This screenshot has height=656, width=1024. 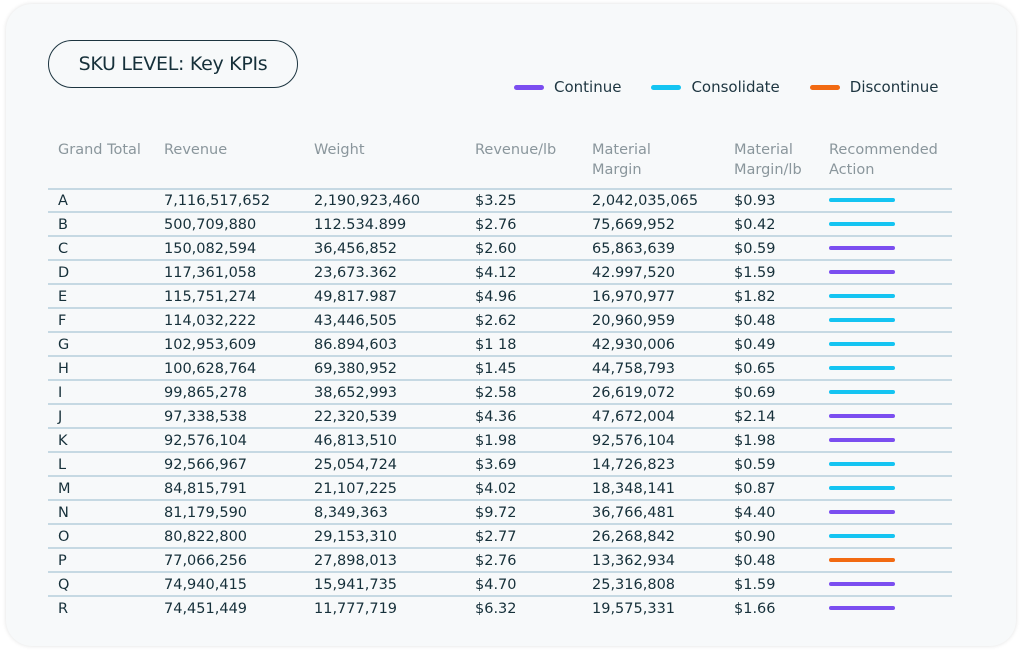 What do you see at coordinates (64, 537) in the screenshot?
I see `cell-sku: O` at bounding box center [64, 537].